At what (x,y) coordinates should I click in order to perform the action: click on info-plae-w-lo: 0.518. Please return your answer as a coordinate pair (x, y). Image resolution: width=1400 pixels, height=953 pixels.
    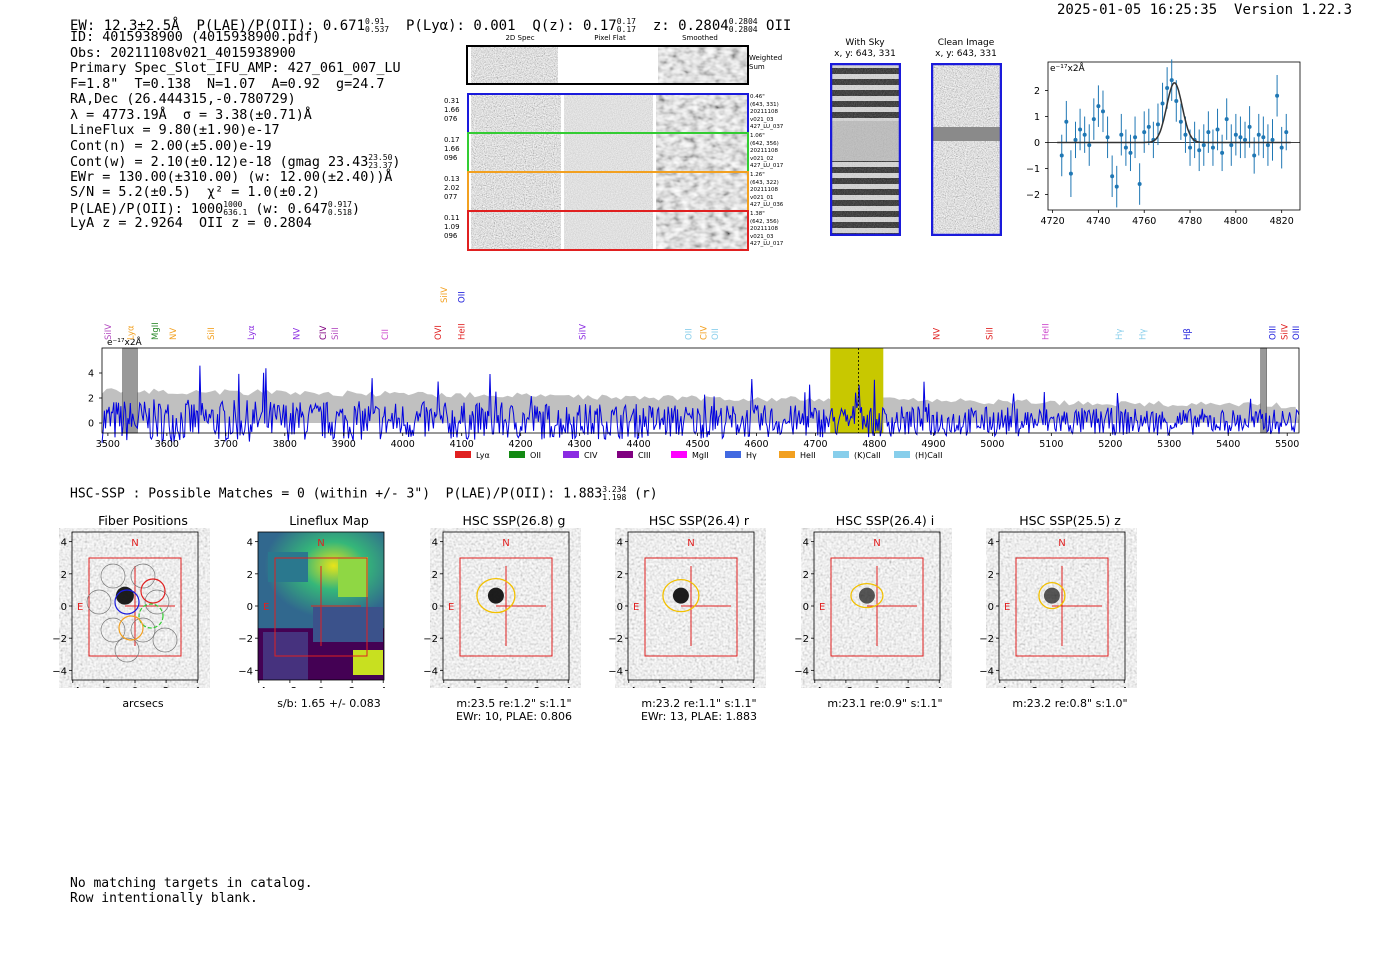
    Looking at the image, I should click on (339, 212).